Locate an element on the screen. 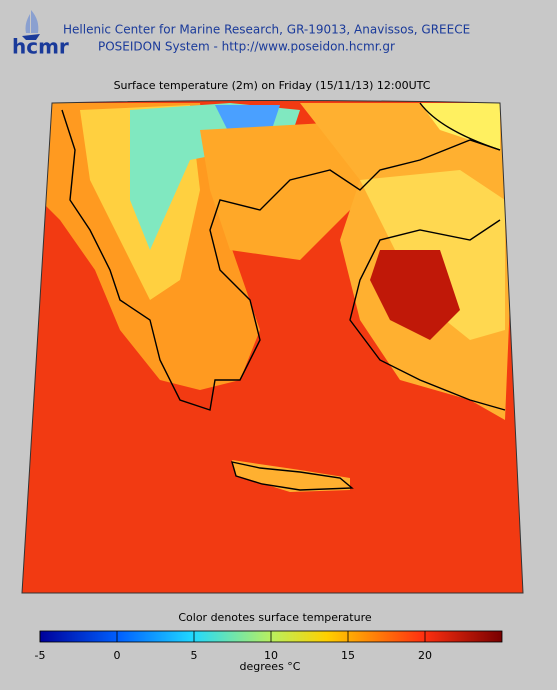 The width and height of the screenshot is (557, 690). colorbar-tick-label: 0 is located at coordinates (117, 655).